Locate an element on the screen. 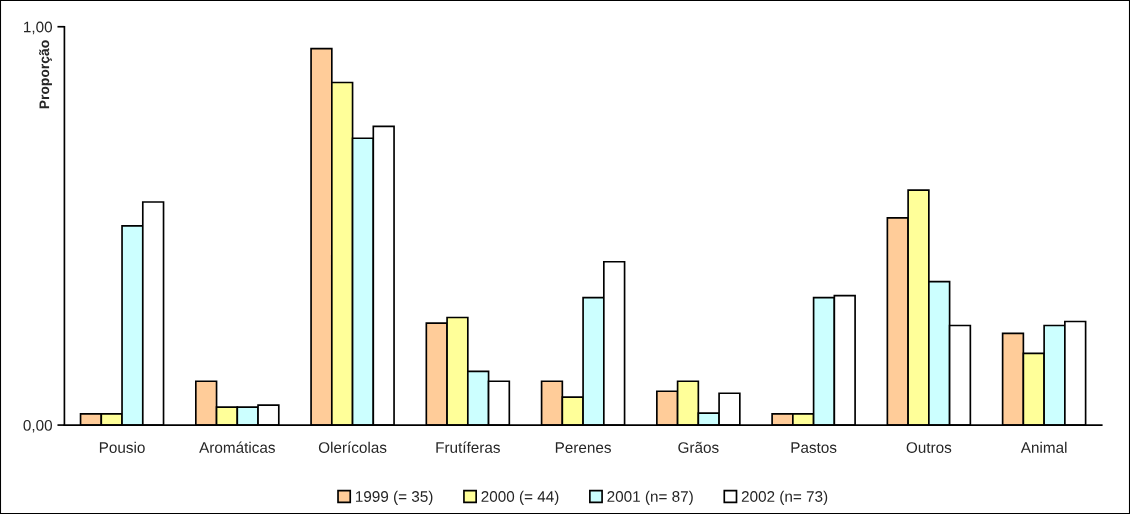 Image resolution: width=1130 pixels, height=514 pixels. x-tick-label: Olerícolas is located at coordinates (352, 447).